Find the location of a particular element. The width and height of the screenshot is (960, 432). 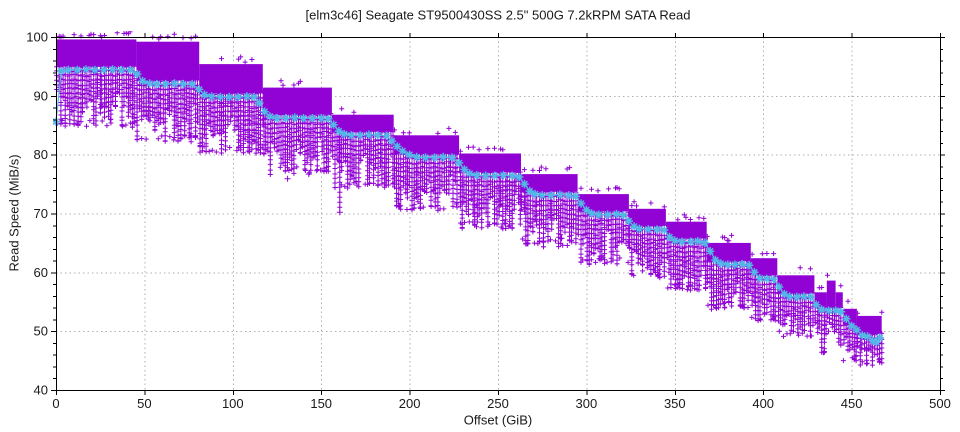

x-tick-label: 500 is located at coordinates (940, 403).